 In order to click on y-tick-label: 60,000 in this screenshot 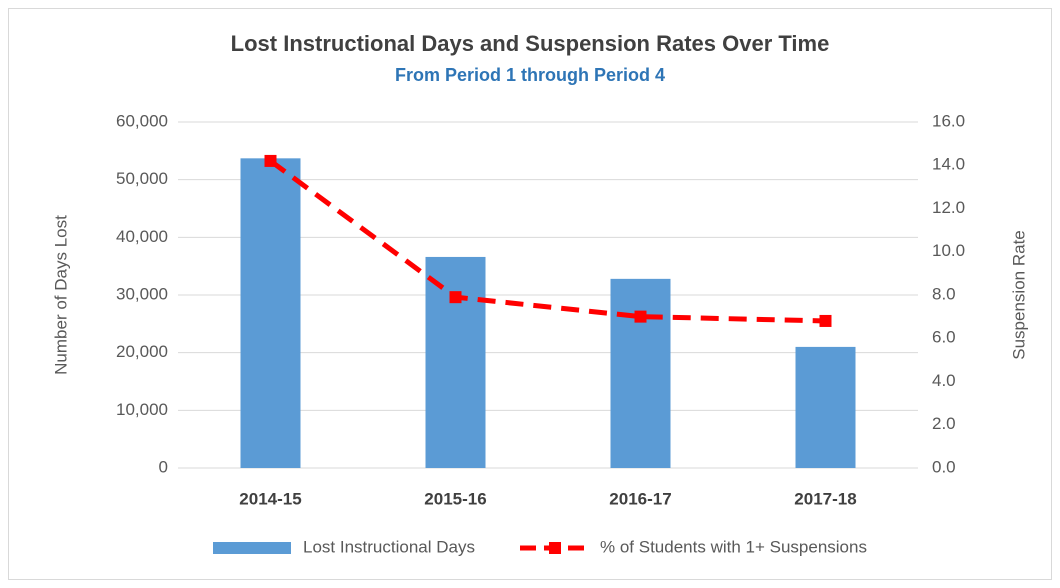, I will do `click(142, 120)`.